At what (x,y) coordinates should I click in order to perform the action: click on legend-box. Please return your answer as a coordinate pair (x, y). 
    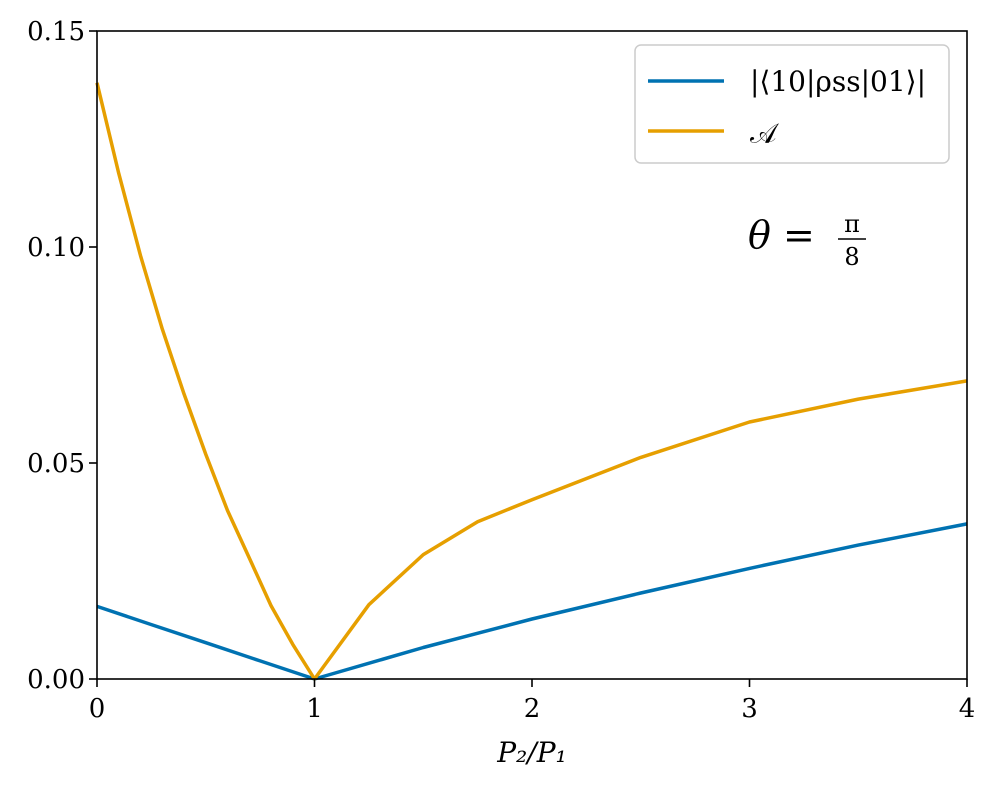
    Looking at the image, I should click on (792, 104).